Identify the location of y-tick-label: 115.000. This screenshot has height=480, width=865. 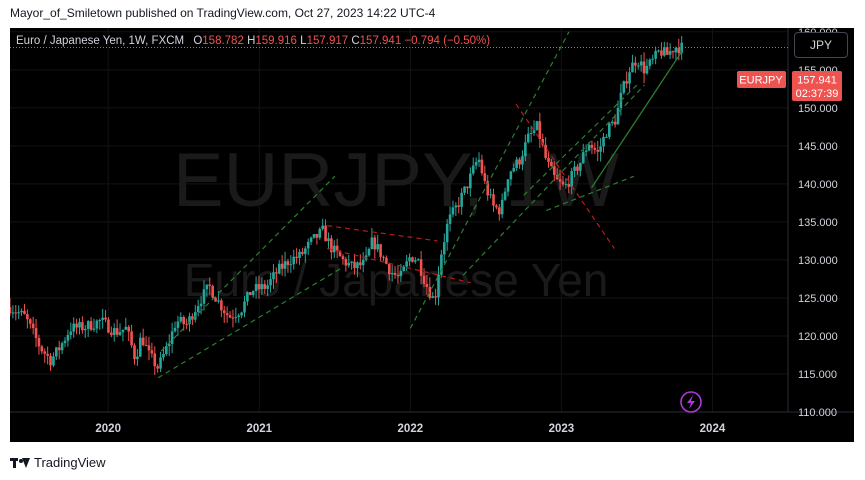
(817, 375).